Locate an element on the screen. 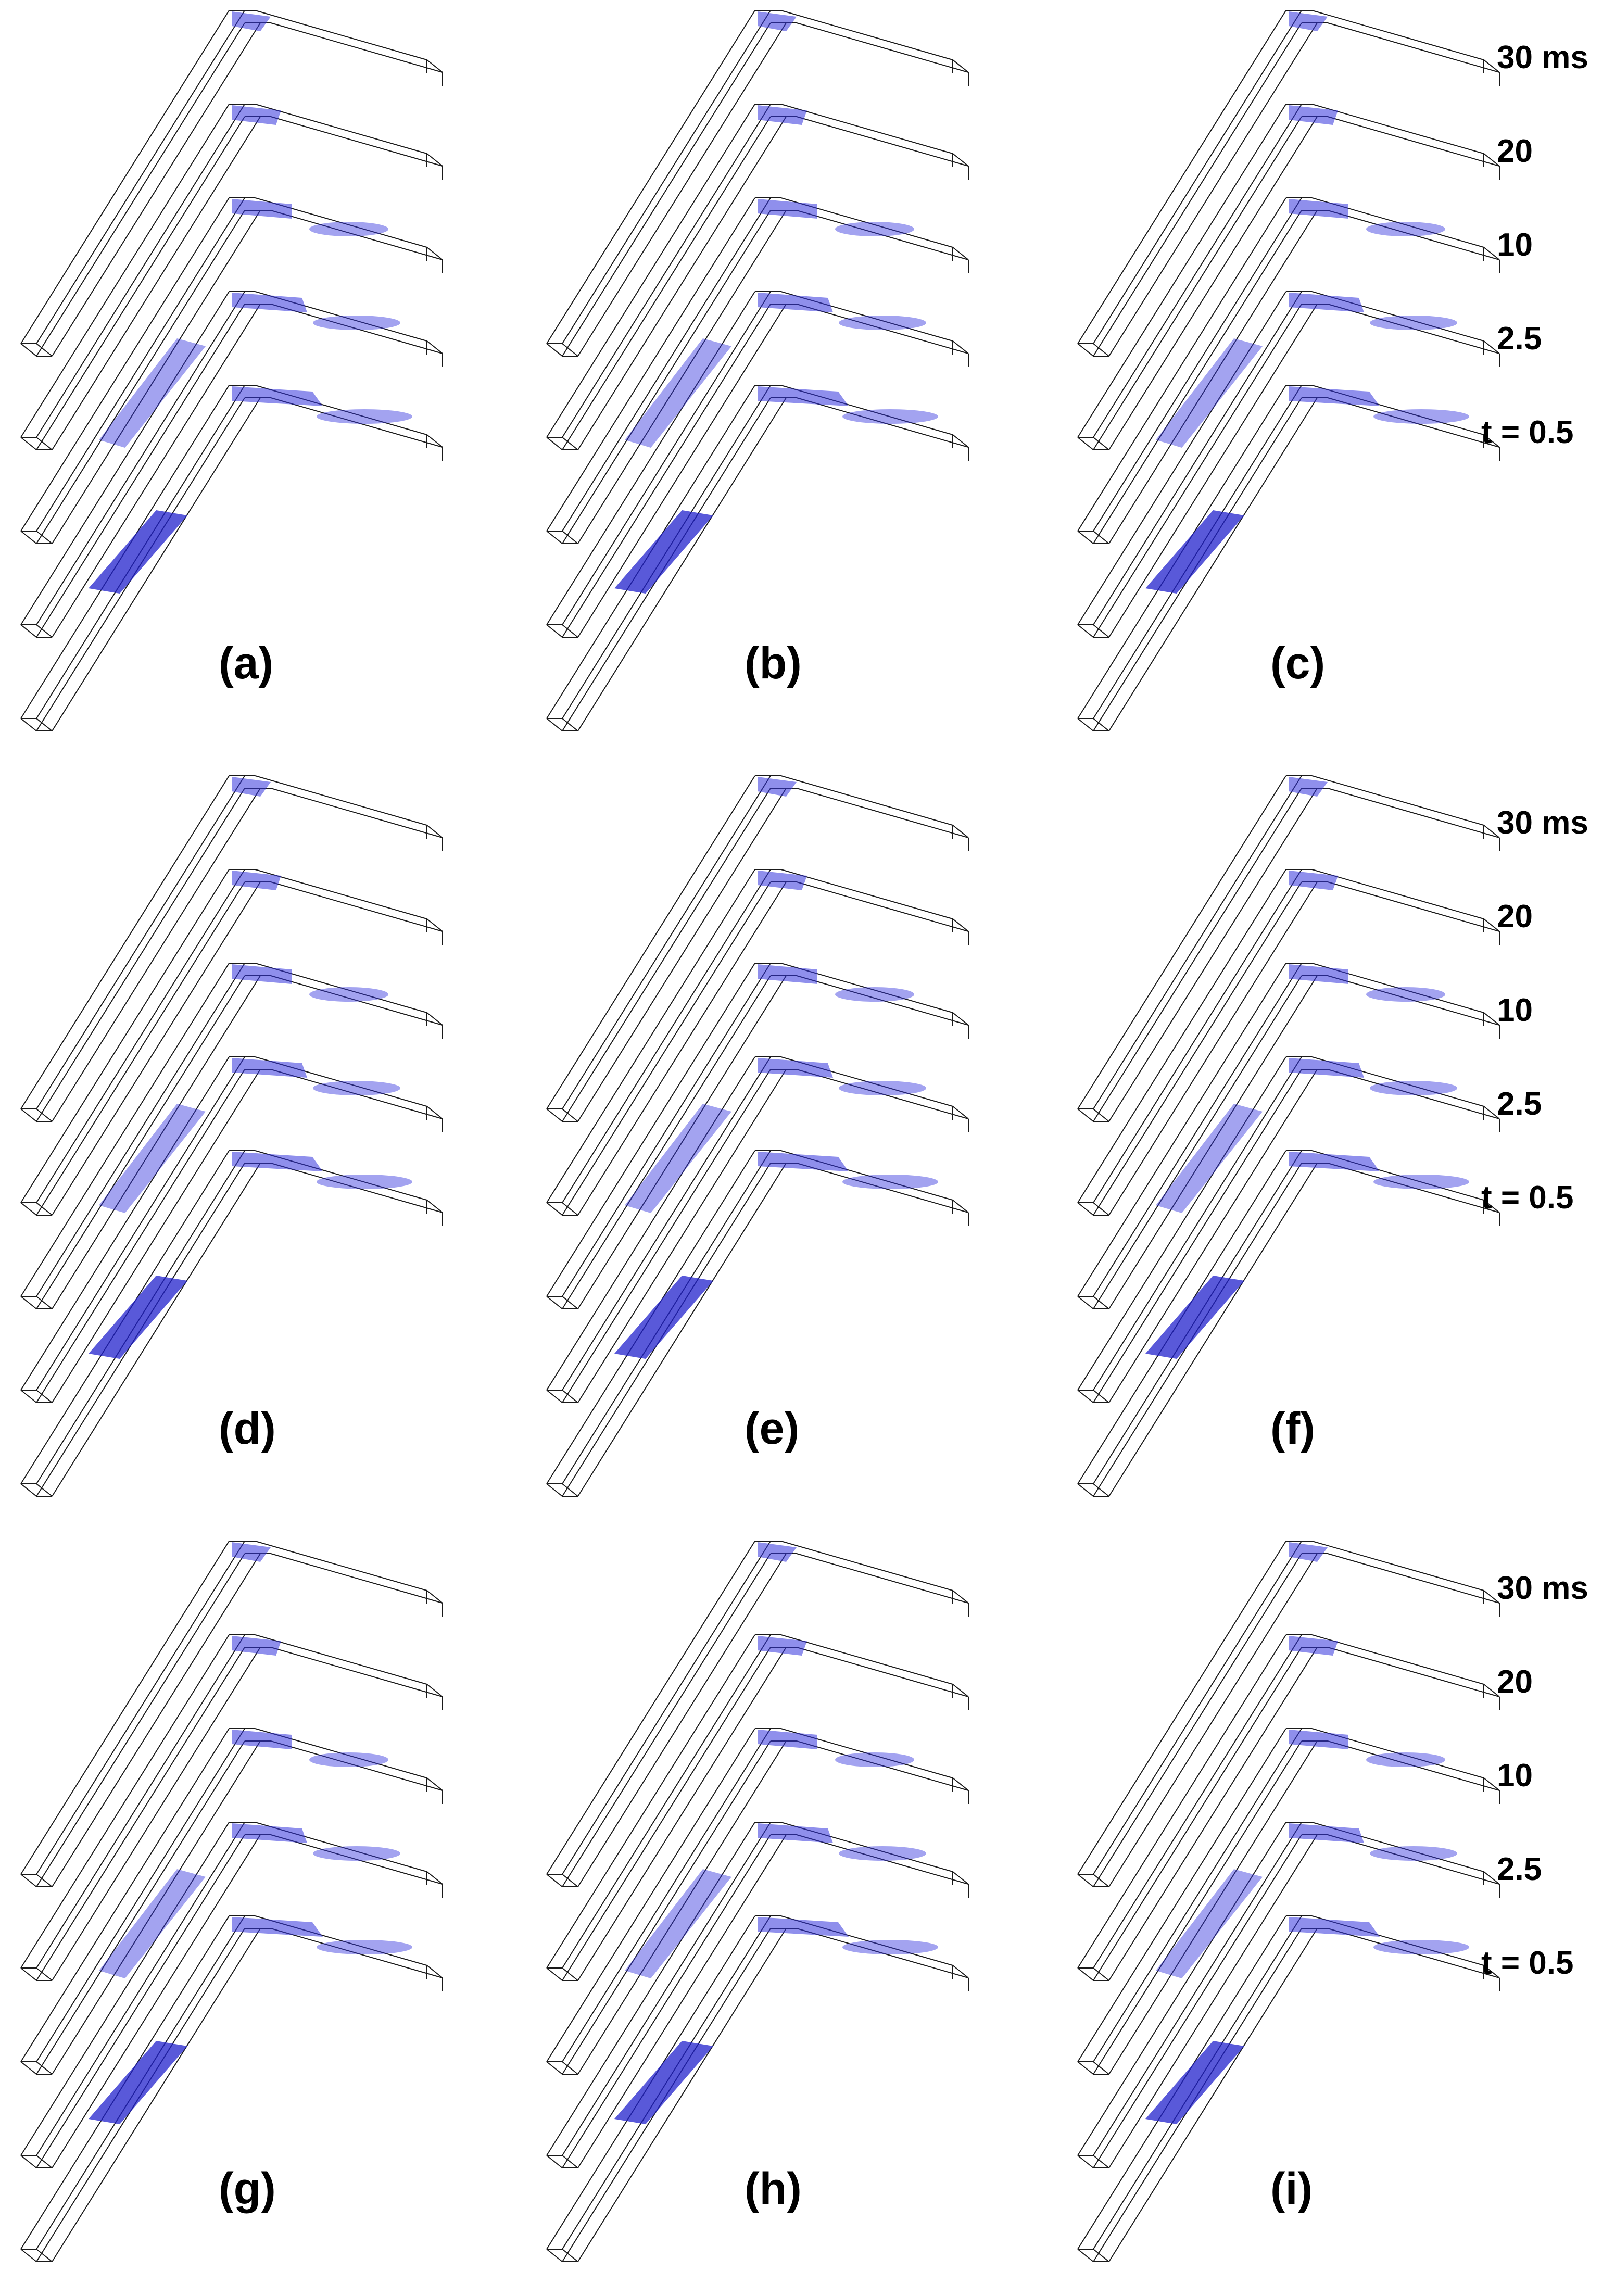  panel-h is located at coordinates (757, 1901).